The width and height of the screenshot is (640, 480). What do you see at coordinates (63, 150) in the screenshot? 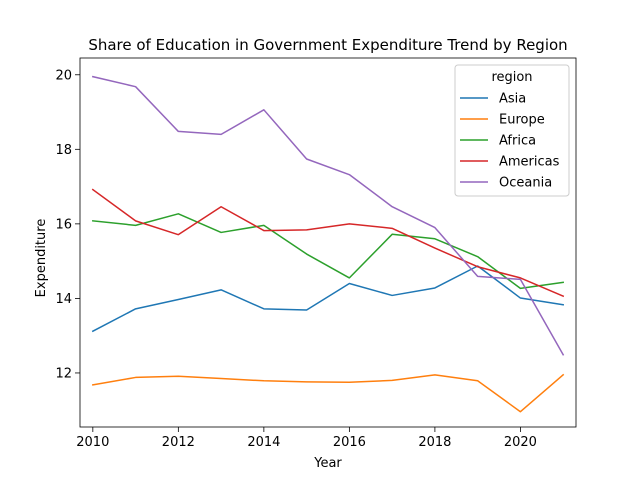
I see `y-tick-label: 18` at bounding box center [63, 150].